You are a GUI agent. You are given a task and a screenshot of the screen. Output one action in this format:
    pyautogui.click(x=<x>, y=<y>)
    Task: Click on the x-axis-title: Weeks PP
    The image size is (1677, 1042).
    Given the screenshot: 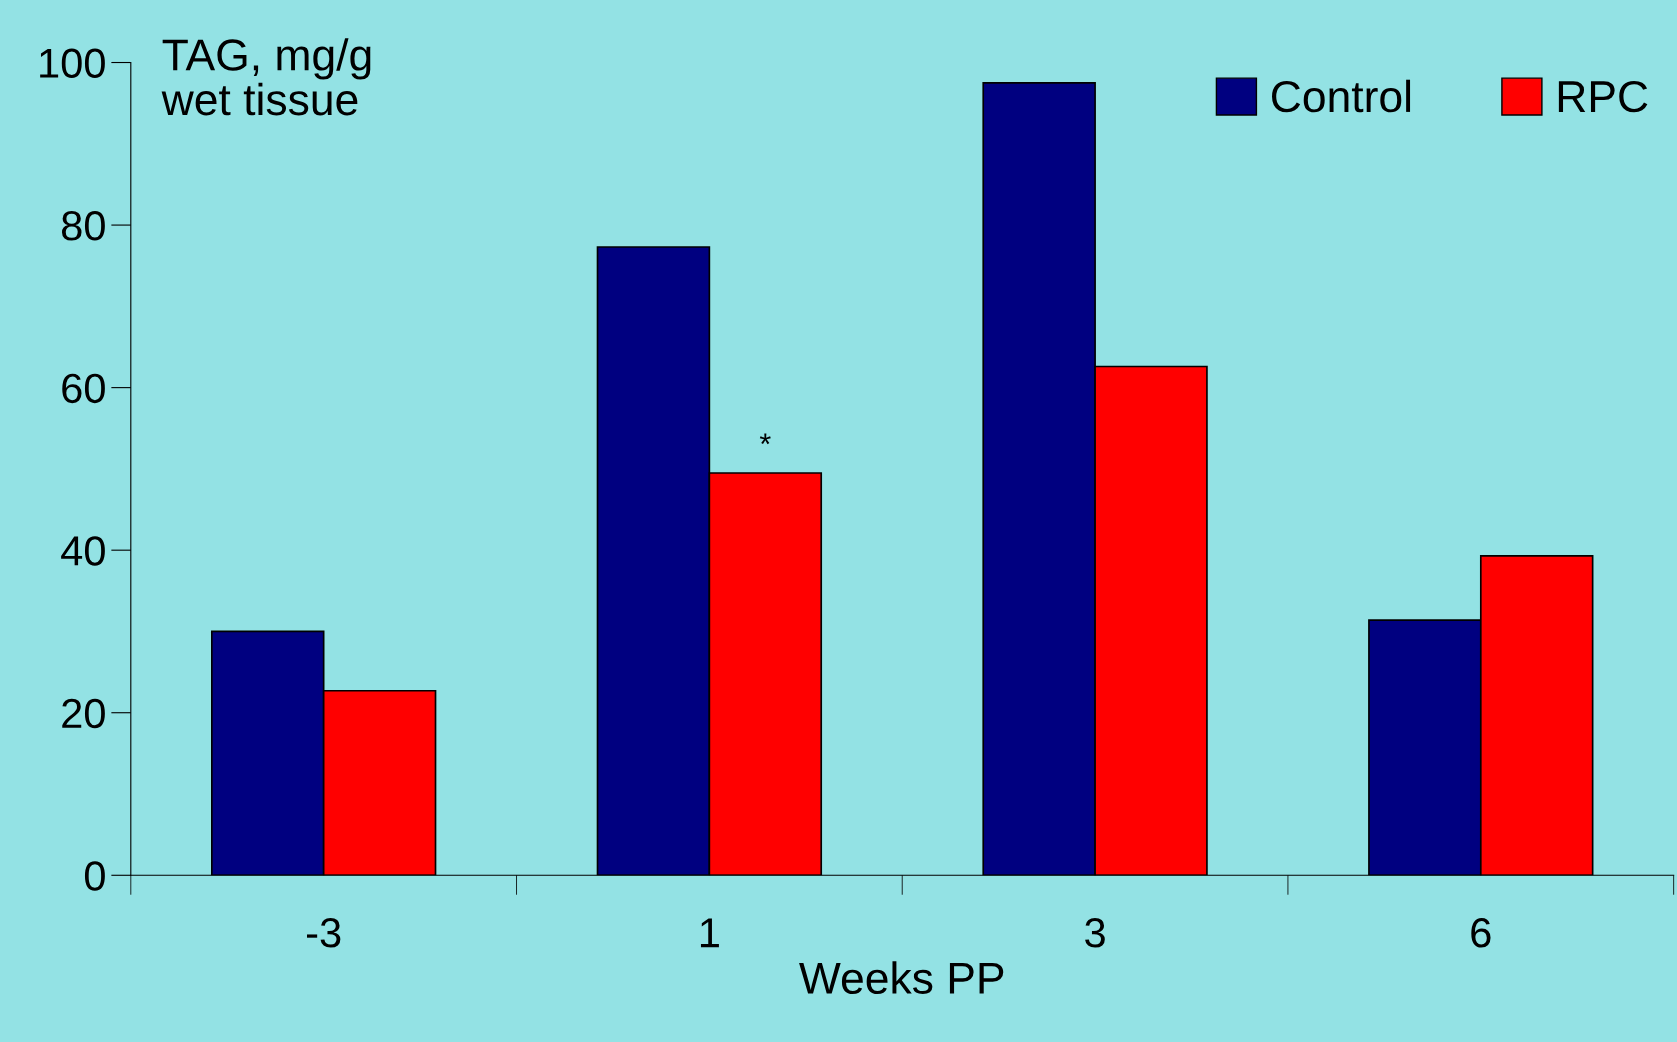 What is the action you would take?
    pyautogui.click(x=901, y=977)
    